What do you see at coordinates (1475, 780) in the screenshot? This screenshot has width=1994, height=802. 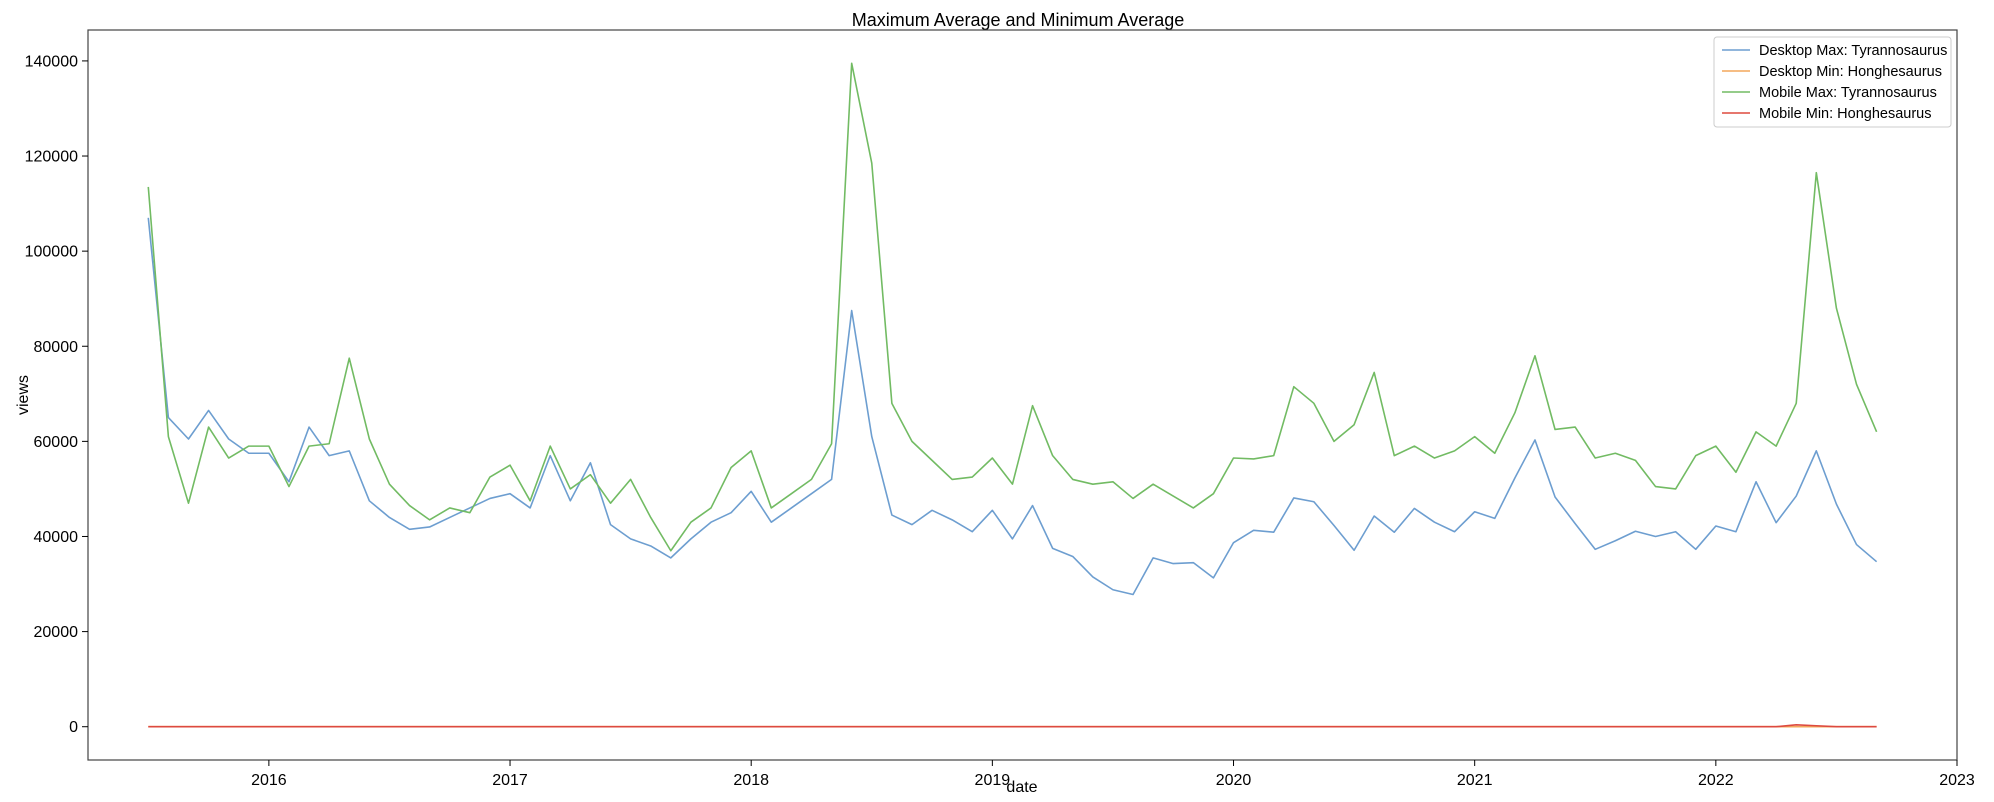 I see `x-tick-label-5: 2021` at bounding box center [1475, 780].